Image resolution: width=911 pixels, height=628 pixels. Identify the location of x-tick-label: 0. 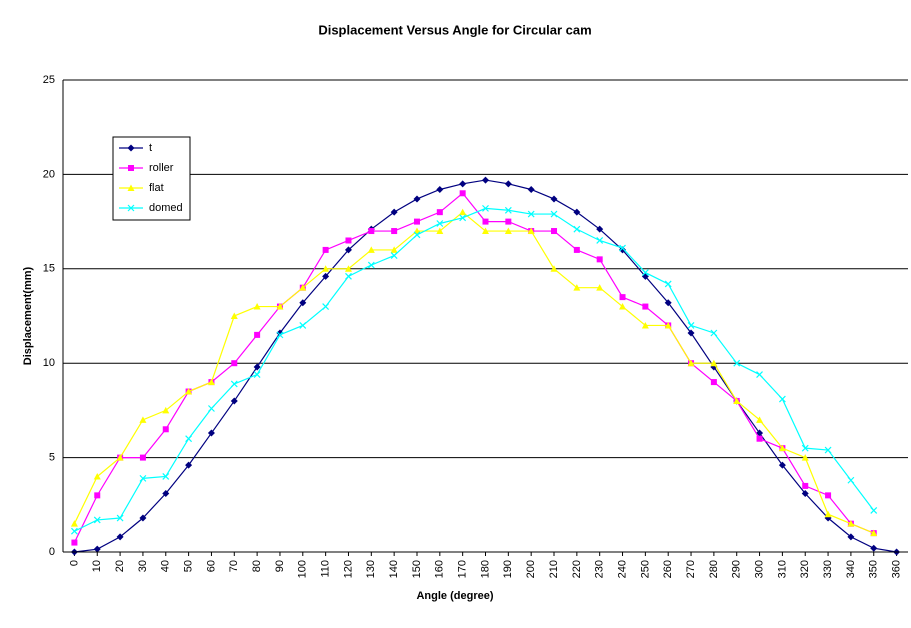
(74, 563).